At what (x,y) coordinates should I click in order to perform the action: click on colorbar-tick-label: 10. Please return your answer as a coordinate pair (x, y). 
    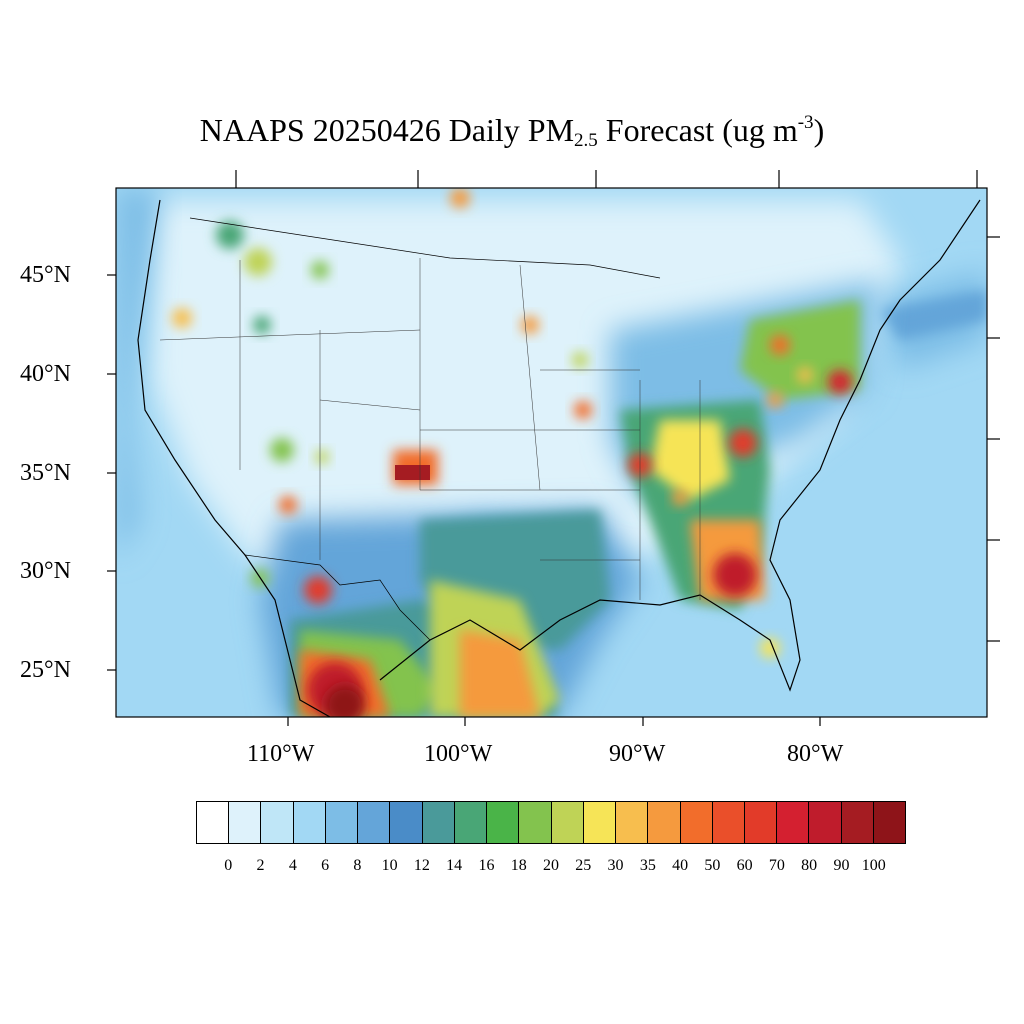
    Looking at the image, I should click on (389, 865).